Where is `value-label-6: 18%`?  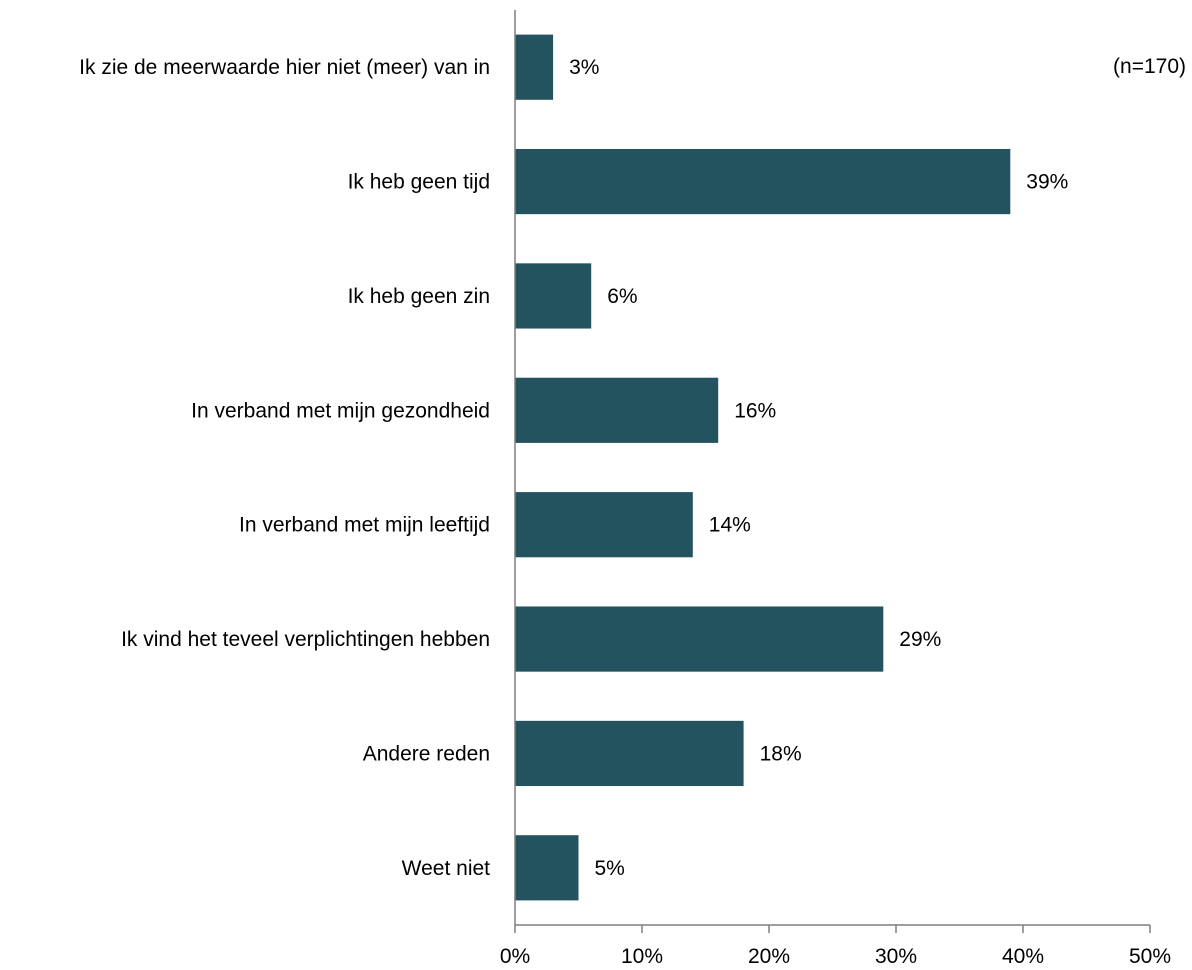 value-label-6: 18% is located at coordinates (781, 753).